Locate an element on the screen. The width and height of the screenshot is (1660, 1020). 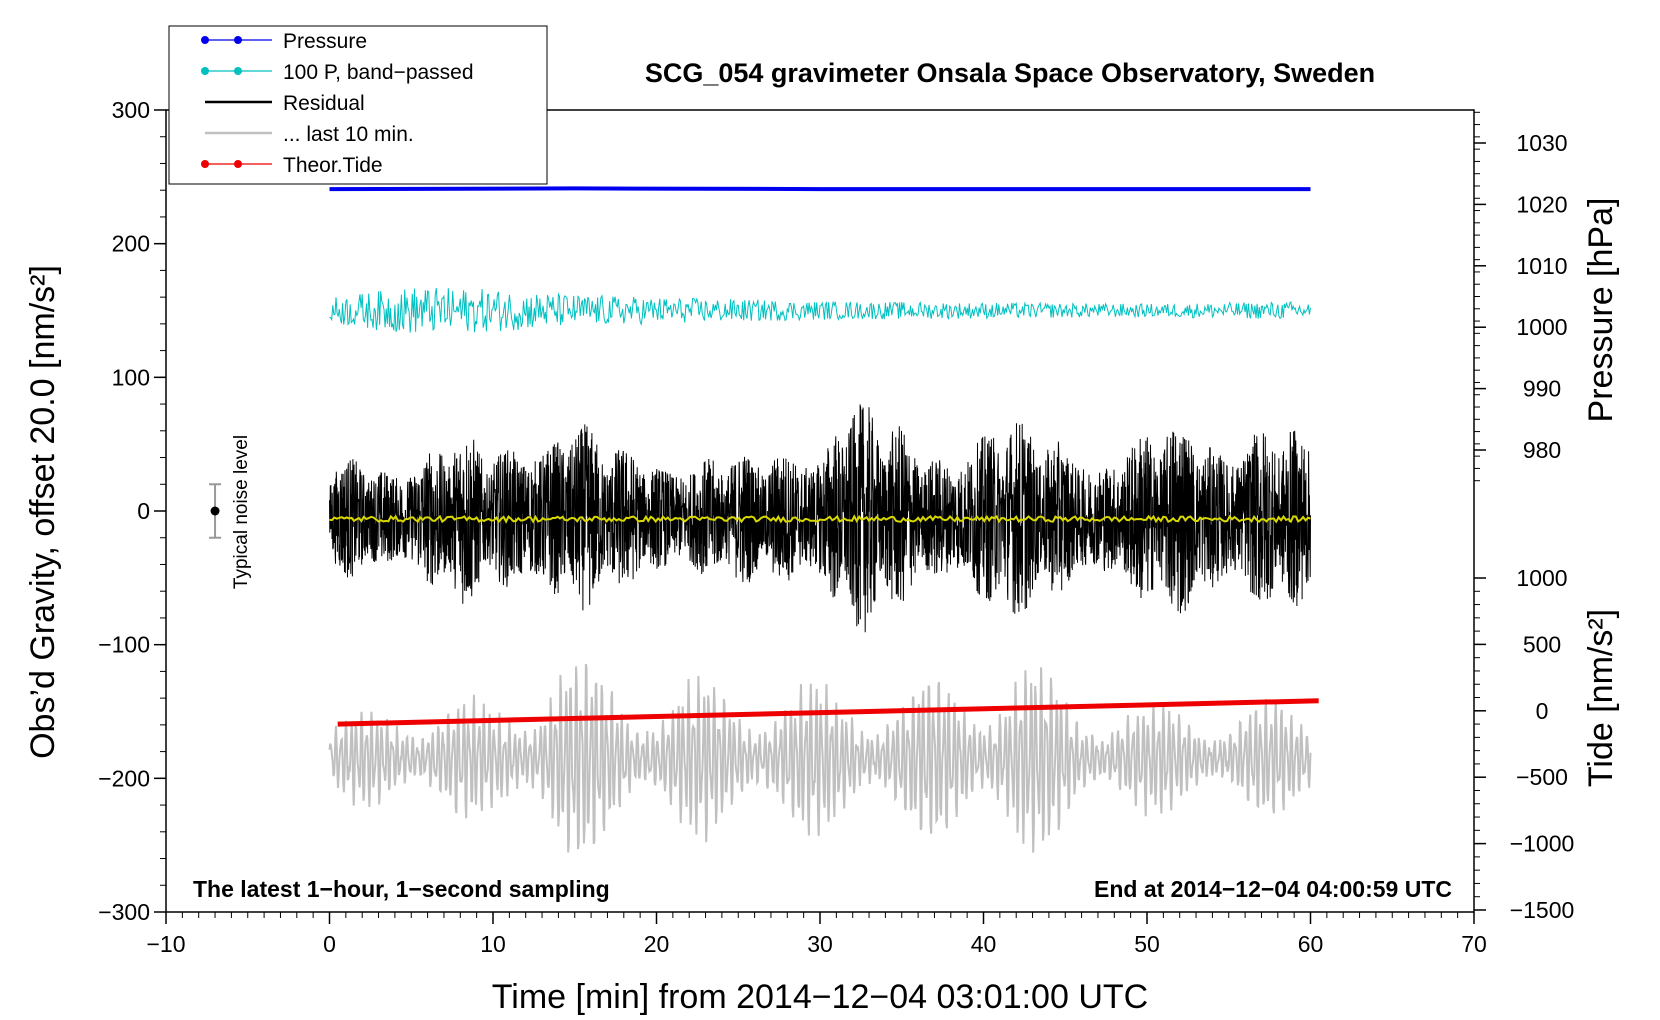
legend-label: Theor.Tide is located at coordinates (333, 165).